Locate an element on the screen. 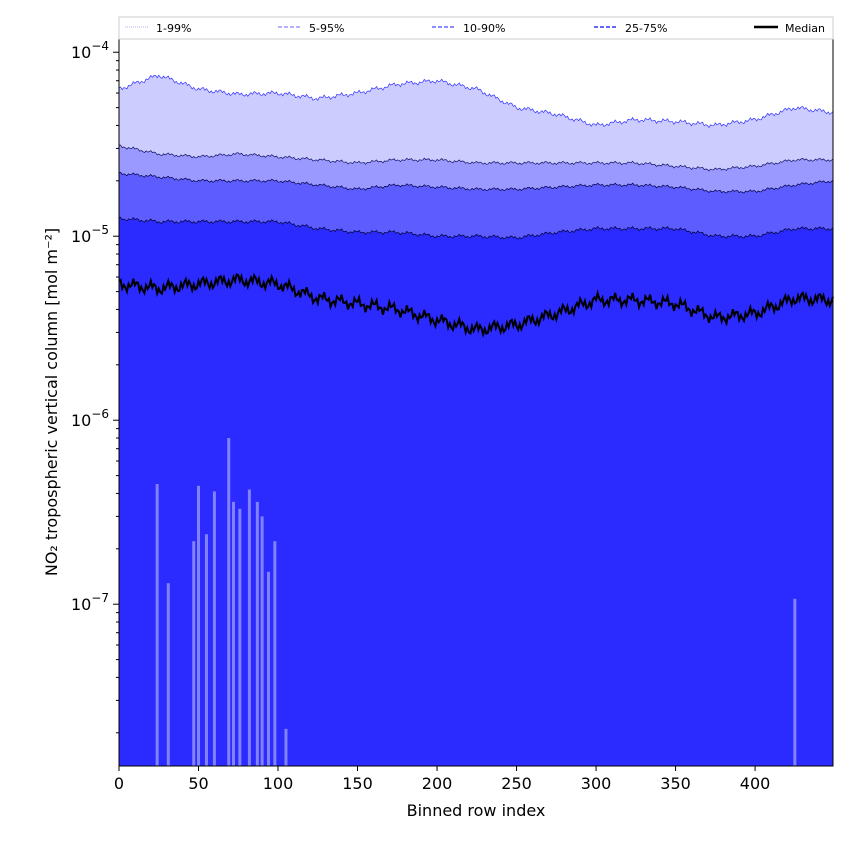 This screenshot has width=850, height=850. legend: 1-99% 5-95% 10-90% 25-75% Median is located at coordinates (476, 28).